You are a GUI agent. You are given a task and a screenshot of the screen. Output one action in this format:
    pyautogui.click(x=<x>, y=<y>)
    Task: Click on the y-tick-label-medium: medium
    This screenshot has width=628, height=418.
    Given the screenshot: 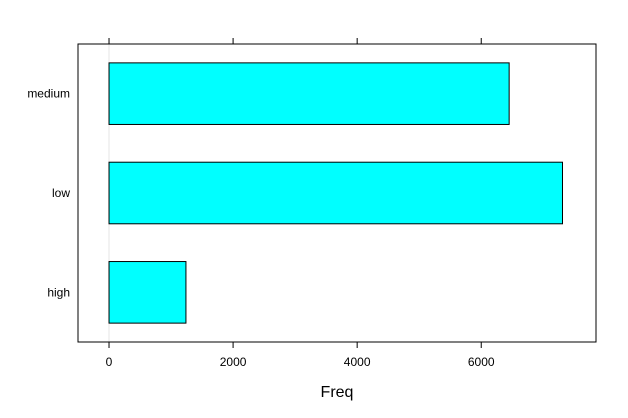 What is the action you would take?
    pyautogui.click(x=48, y=94)
    